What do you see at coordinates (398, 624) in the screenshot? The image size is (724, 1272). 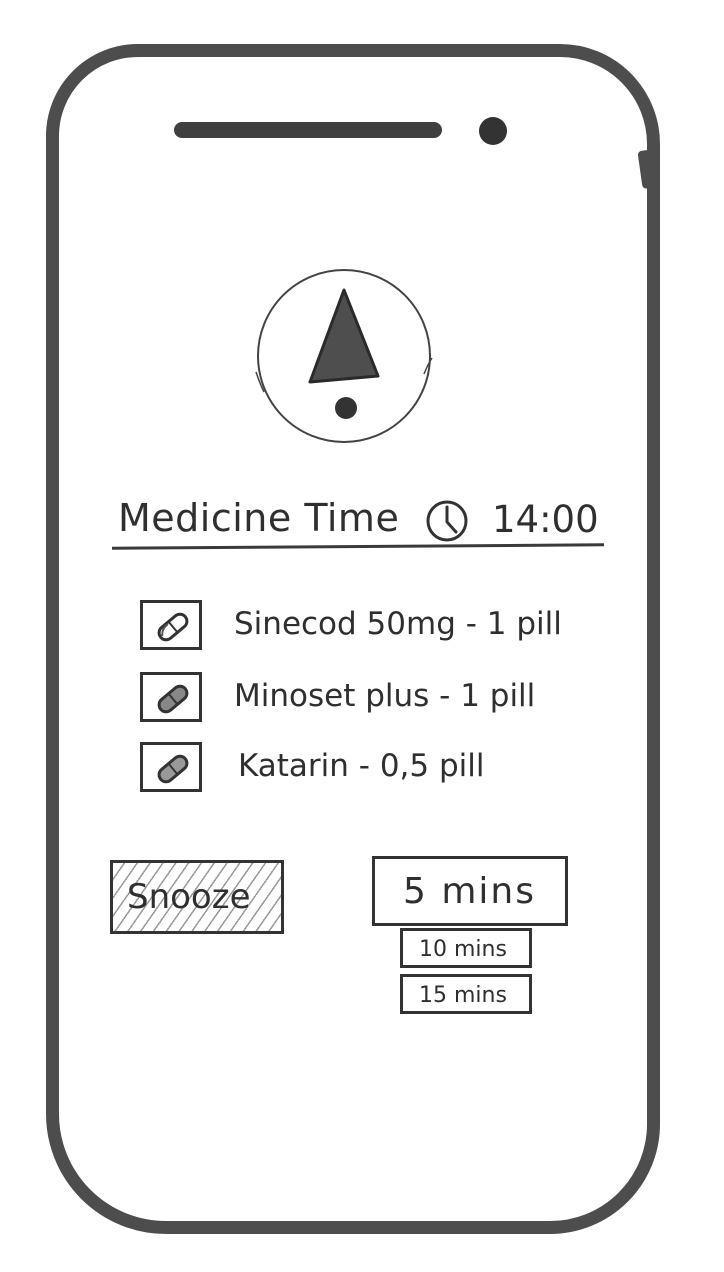 I see `medication-label: Sinecod 50mg - 1 pill` at bounding box center [398, 624].